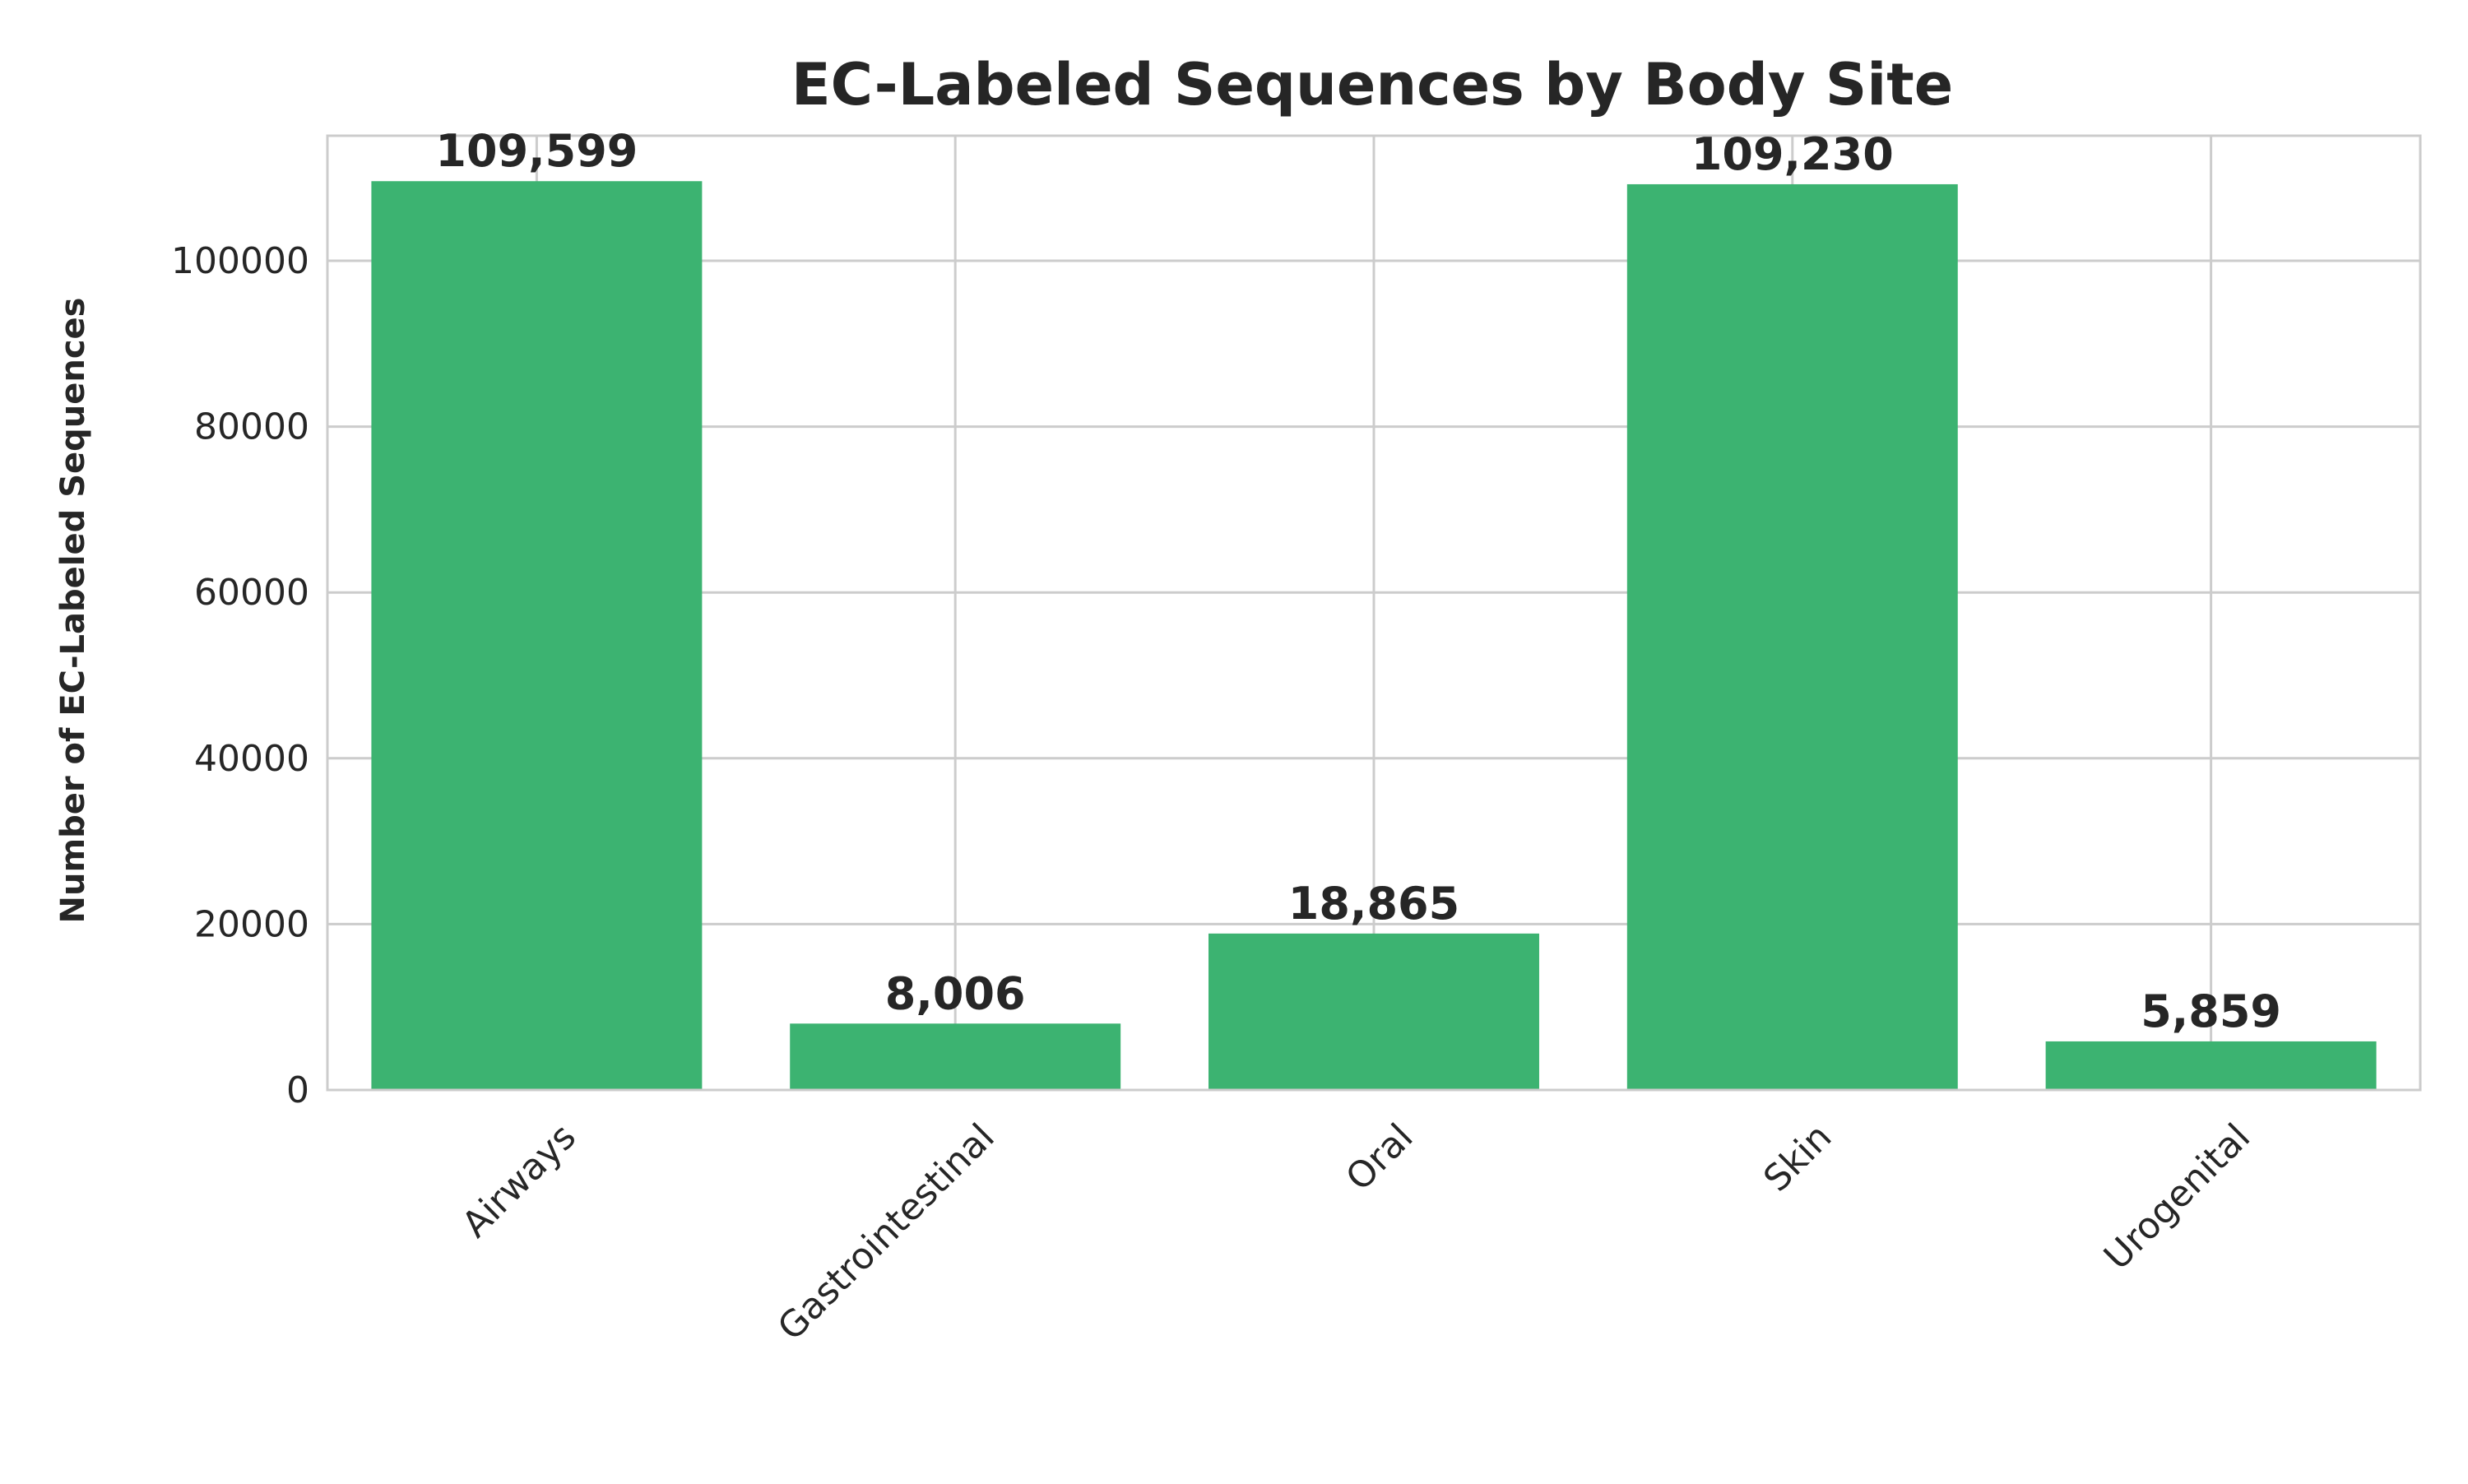 The height and width of the screenshot is (1484, 2468). Describe the element at coordinates (251, 427) in the screenshot. I see `y-tick-label: 80000` at that location.